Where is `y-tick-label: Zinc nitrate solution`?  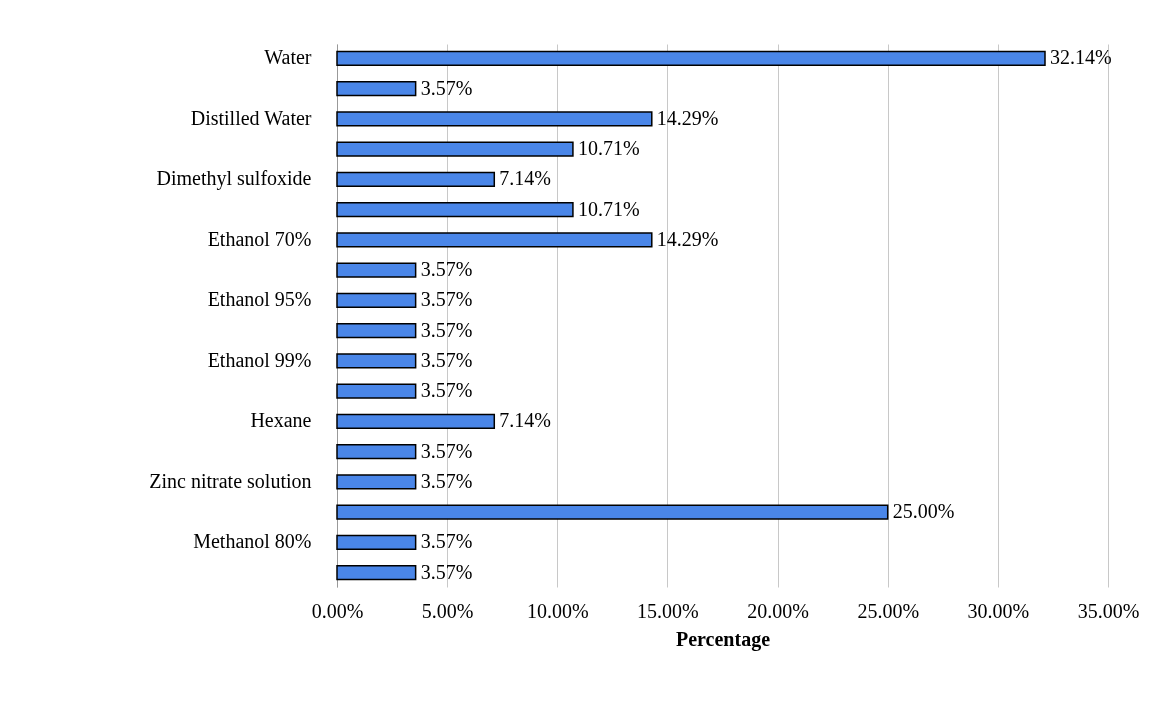
y-tick-label: Zinc nitrate solution is located at coordinates (230, 480).